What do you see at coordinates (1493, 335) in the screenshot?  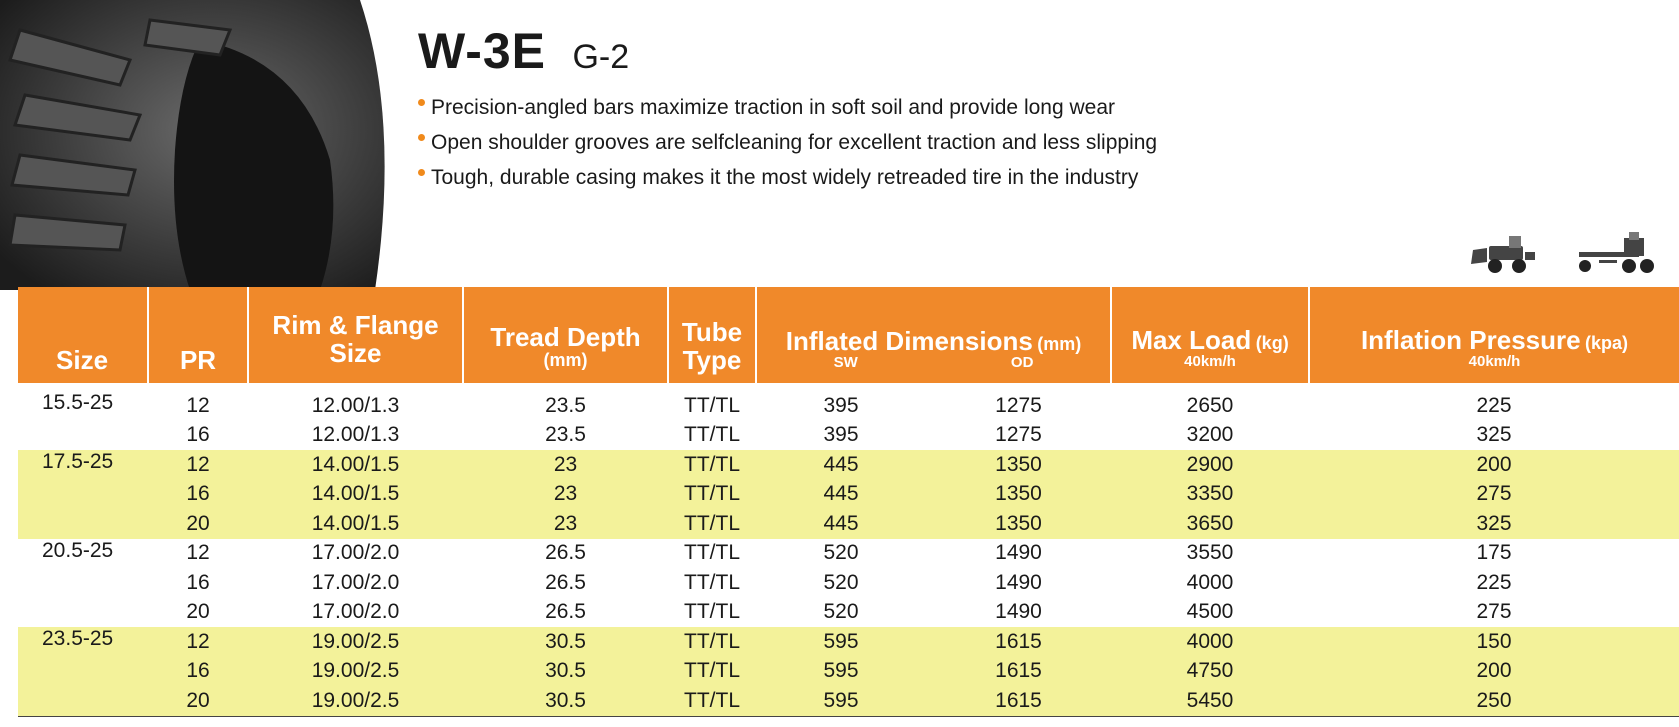 I see `header-inflation-pressure: Inflation Pressure (kpa) 40km/h` at bounding box center [1493, 335].